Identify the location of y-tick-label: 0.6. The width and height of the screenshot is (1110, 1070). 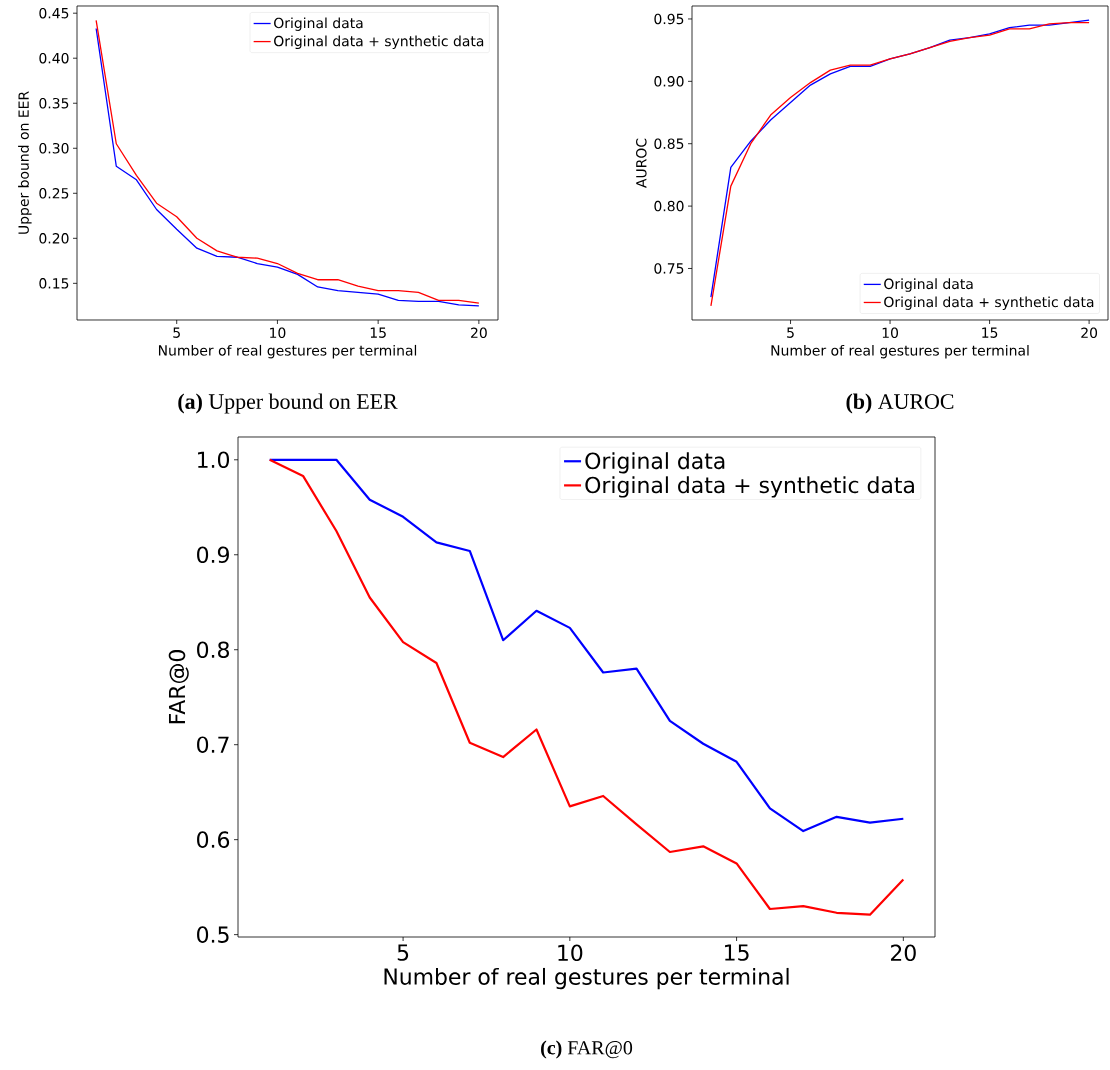
(213, 839).